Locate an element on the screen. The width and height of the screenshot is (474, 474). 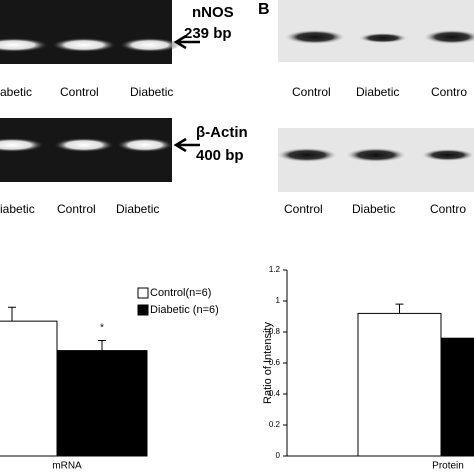
legend-label: Control(n=6) is located at coordinates (180, 293).